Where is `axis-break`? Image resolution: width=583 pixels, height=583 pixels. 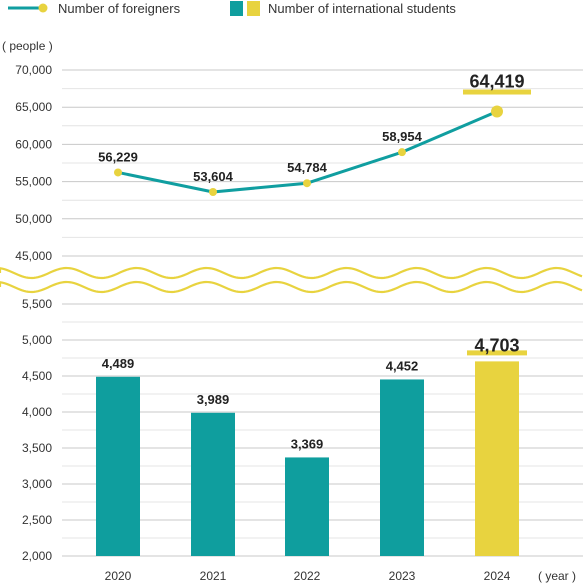
axis-break is located at coordinates (291, 280).